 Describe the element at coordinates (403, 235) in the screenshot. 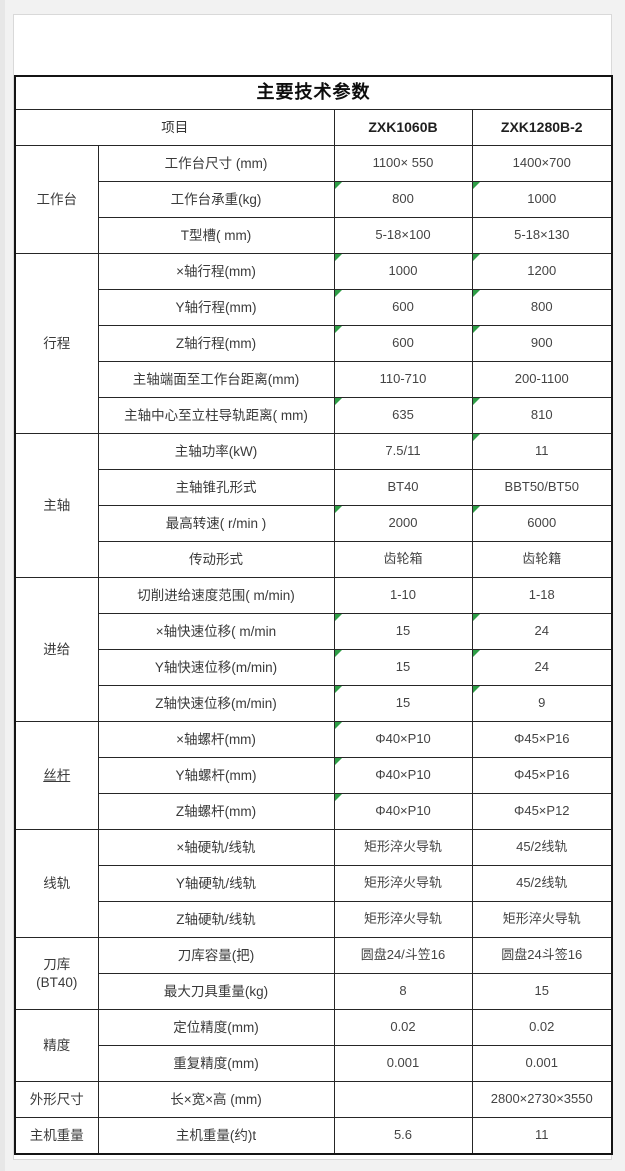

I see `value-zxk1060b: 5-18×100` at that location.